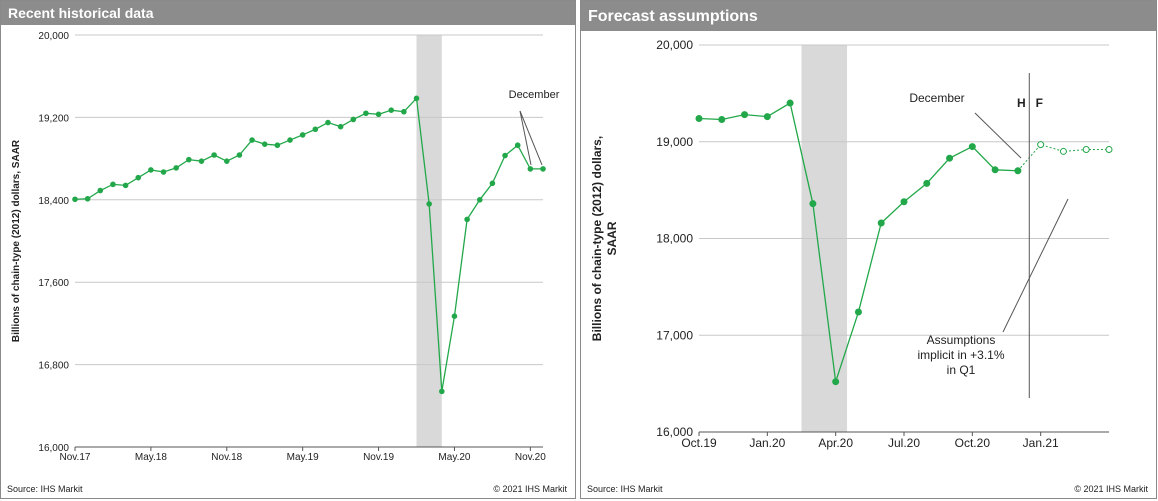 This screenshot has width=1158, height=501. I want to click on y-tick-label: 17,600, so click(53, 283).